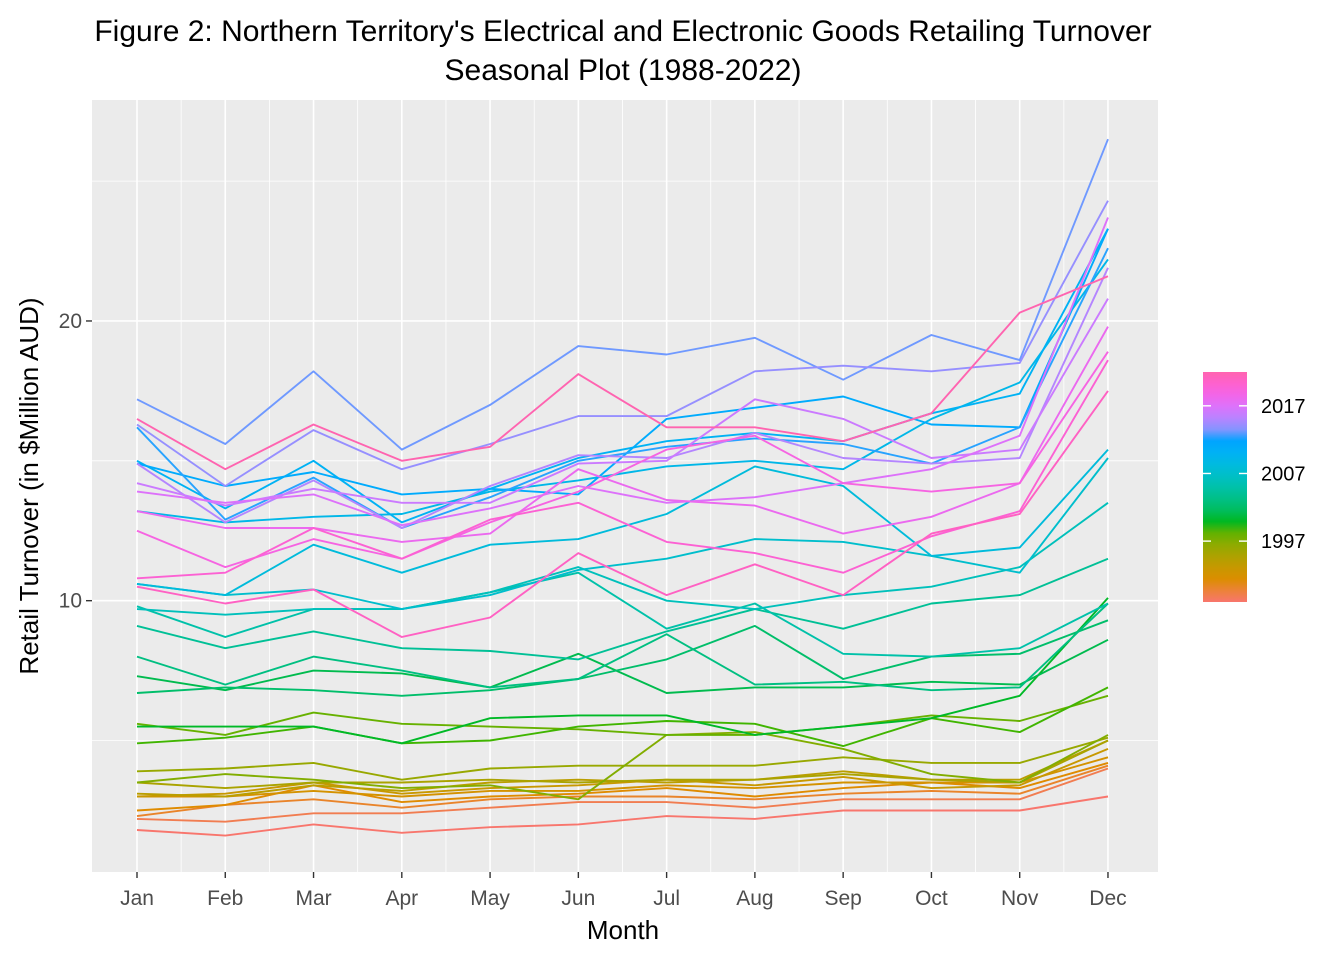 This screenshot has height=960, width=1344. I want to click on series-line-1998, so click(622, 715).